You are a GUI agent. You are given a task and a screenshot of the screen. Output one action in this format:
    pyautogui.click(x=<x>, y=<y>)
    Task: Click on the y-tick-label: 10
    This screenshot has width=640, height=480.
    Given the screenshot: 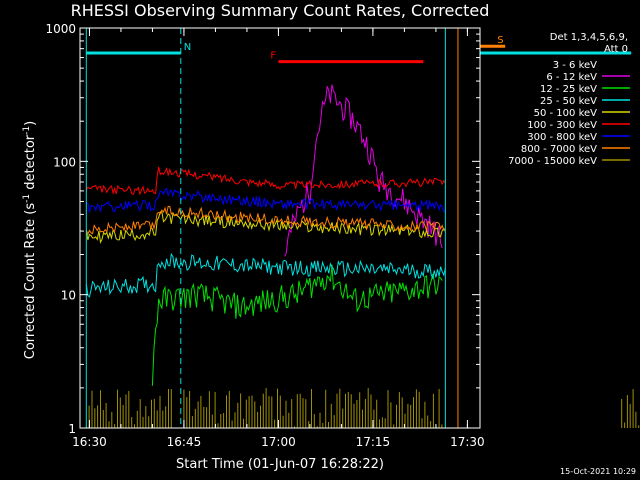 What is the action you would take?
    pyautogui.click(x=68, y=296)
    